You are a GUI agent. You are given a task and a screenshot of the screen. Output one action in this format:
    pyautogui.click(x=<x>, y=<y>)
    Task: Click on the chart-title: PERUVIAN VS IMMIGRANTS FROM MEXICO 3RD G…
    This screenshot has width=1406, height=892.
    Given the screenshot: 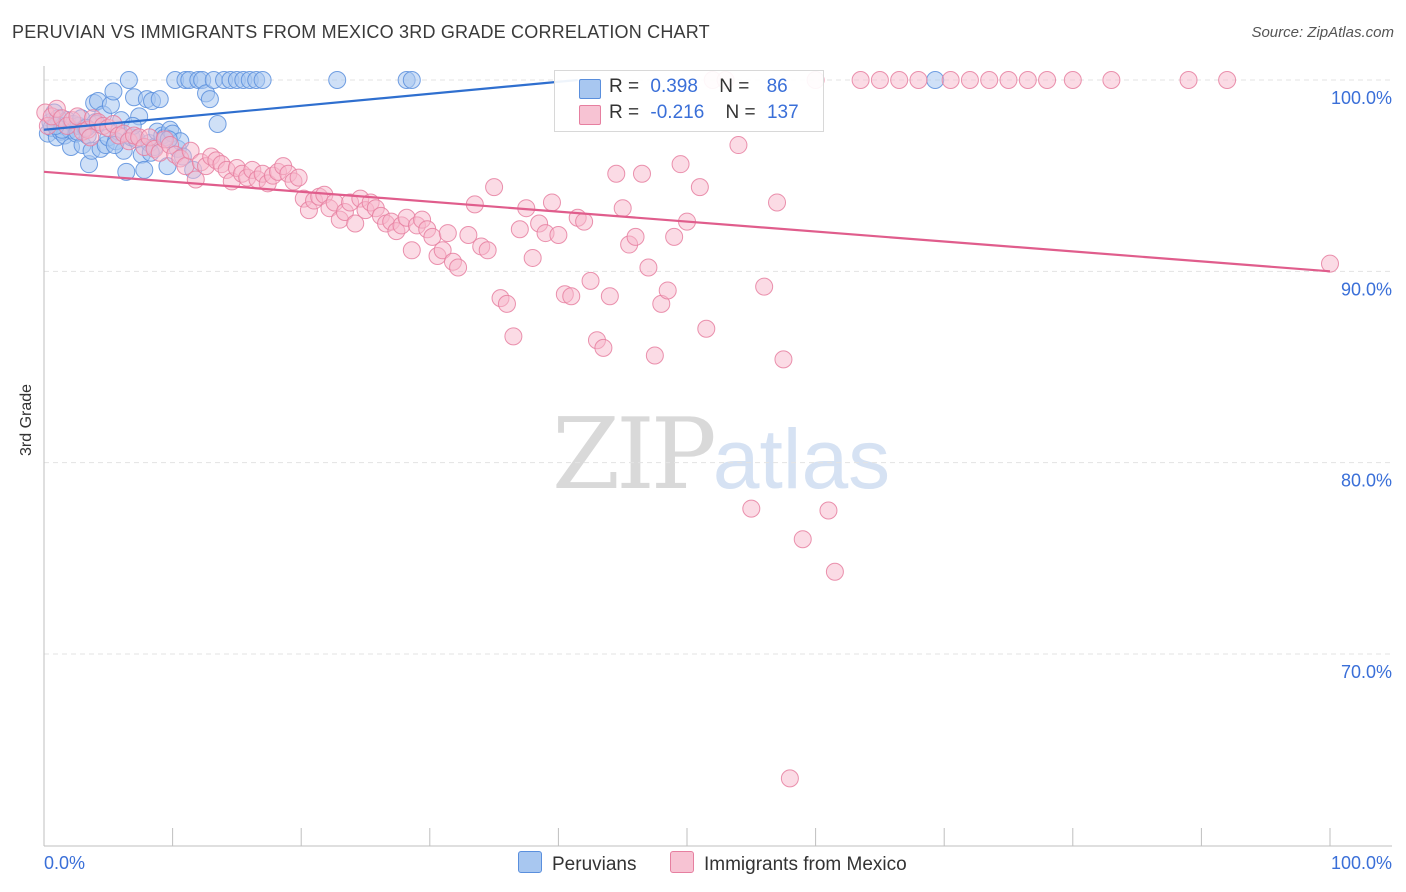 What is the action you would take?
    pyautogui.click(x=361, y=32)
    